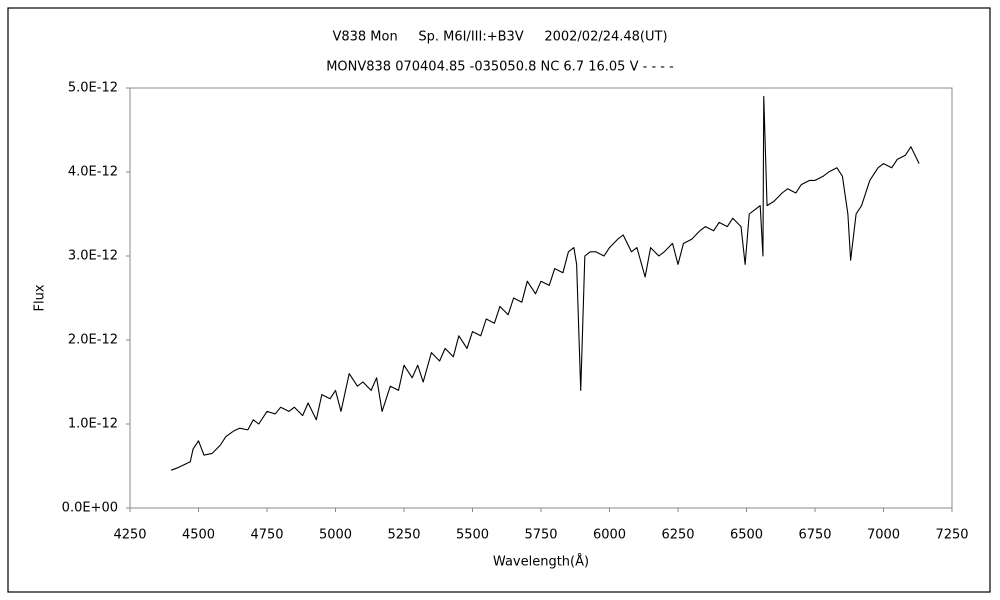 The height and width of the screenshot is (600, 1000). What do you see at coordinates (609, 535) in the screenshot?
I see `x-tick-label: 6000` at bounding box center [609, 535].